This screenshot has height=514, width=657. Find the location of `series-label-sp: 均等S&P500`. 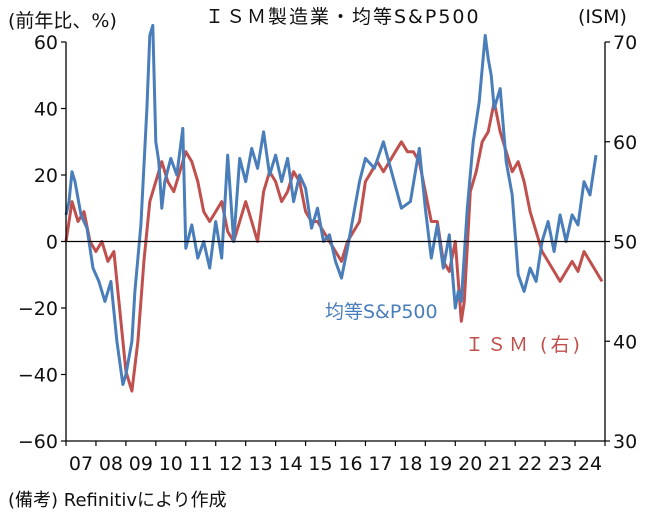

series-label-sp: 均等S&P500 is located at coordinates (381, 312).